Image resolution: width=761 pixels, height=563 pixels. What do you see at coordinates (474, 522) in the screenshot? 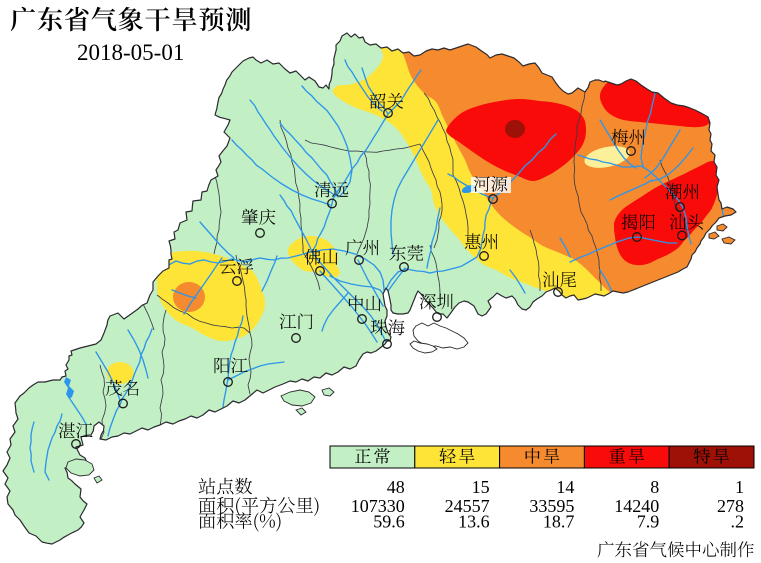
I see `svg-text: 13.6` at bounding box center [474, 522].